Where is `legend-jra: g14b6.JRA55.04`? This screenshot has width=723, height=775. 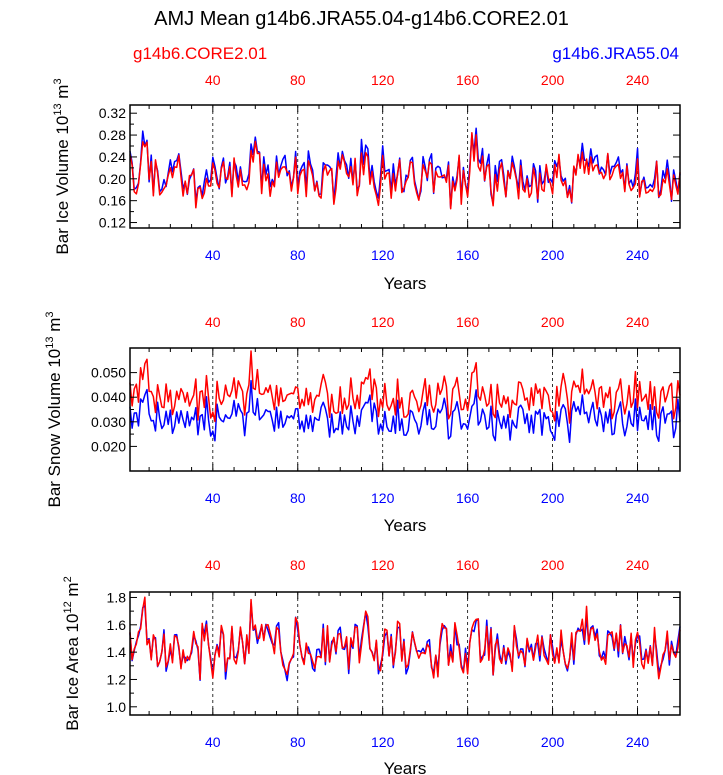 legend-jra: g14b6.JRA55.04 is located at coordinates (615, 53).